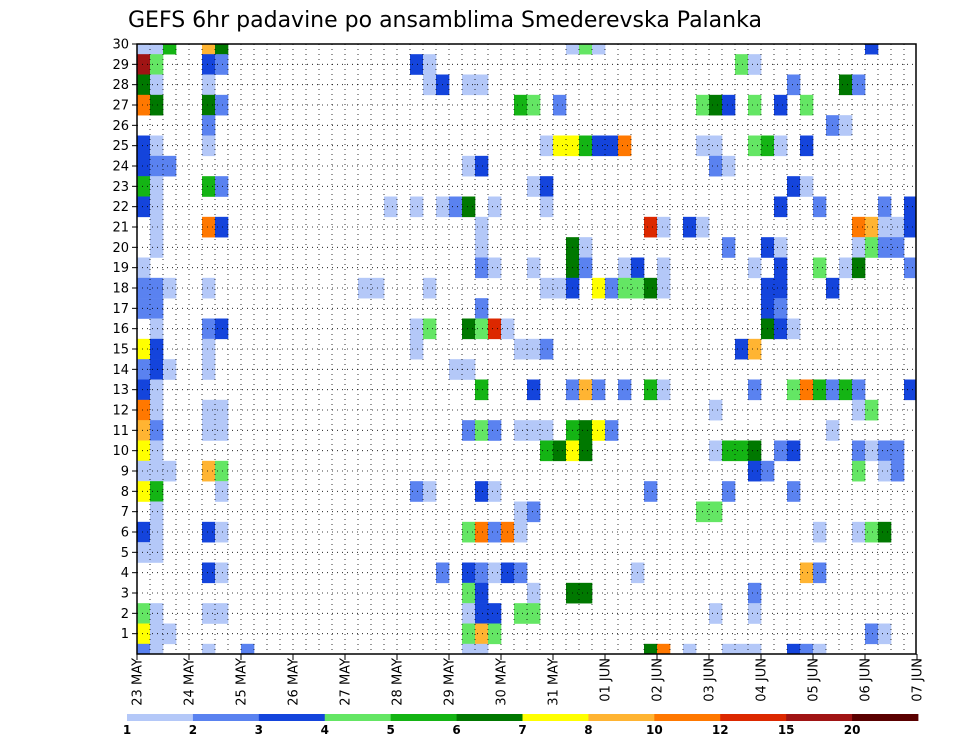 The height and width of the screenshot is (742, 960). Describe the element at coordinates (762, 680) in the screenshot. I see `x-tick-label: 04 JUN` at that location.